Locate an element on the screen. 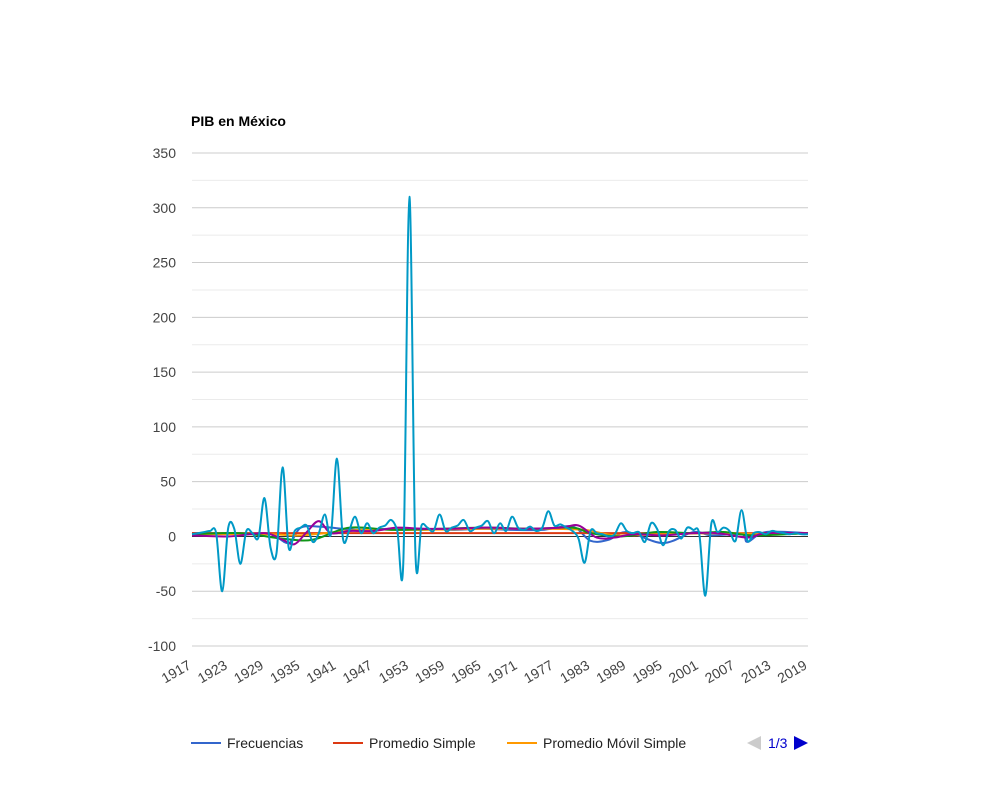  x-tick-label: 1989 is located at coordinates (610, 672).